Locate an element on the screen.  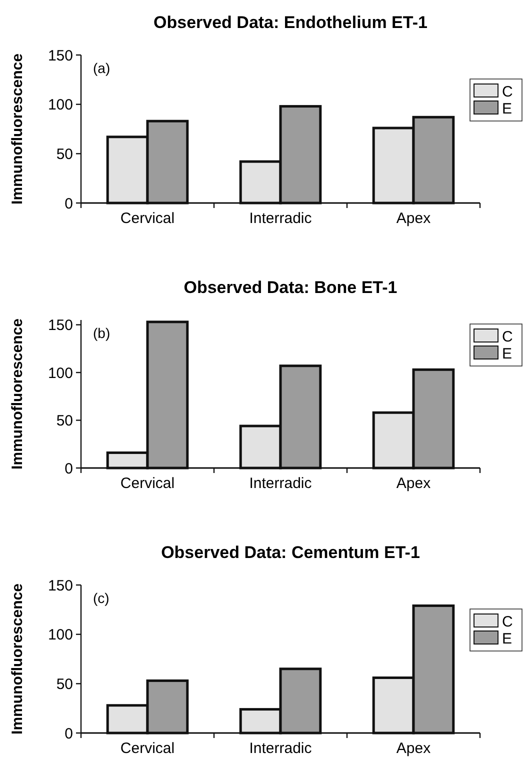
chart-title: Observed Data: Endothelium ET-1 is located at coordinates (291, 22).